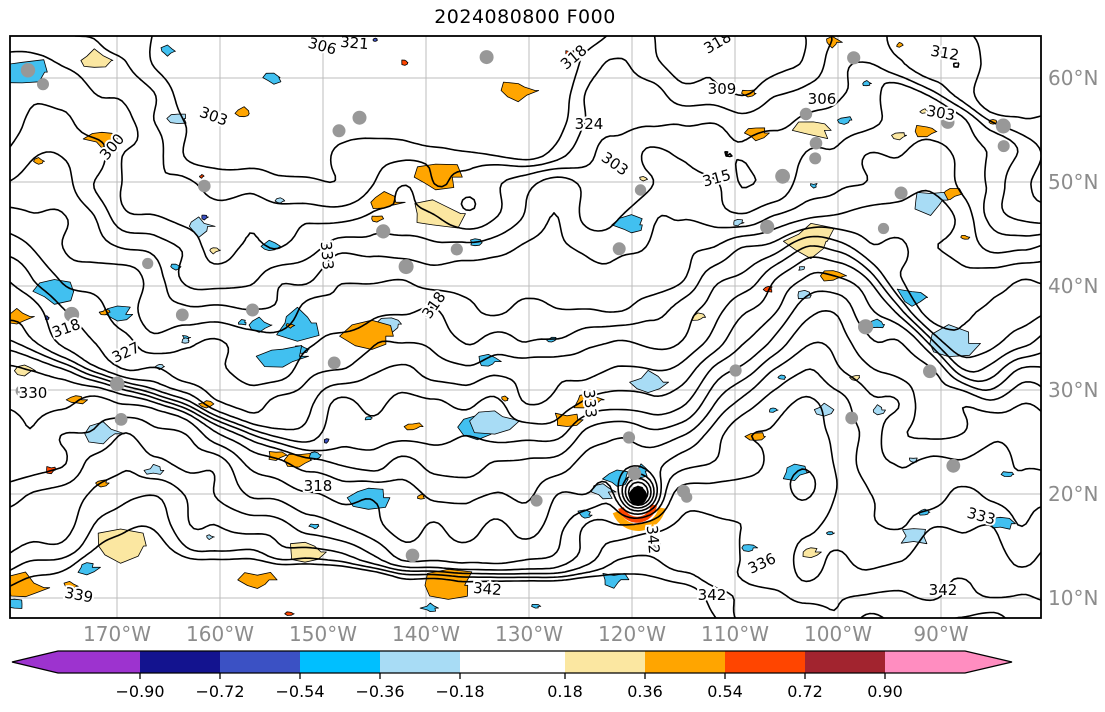  Describe the element at coordinates (885, 691) in the screenshot. I see `colorbar-tick-label: 0.90` at that location.